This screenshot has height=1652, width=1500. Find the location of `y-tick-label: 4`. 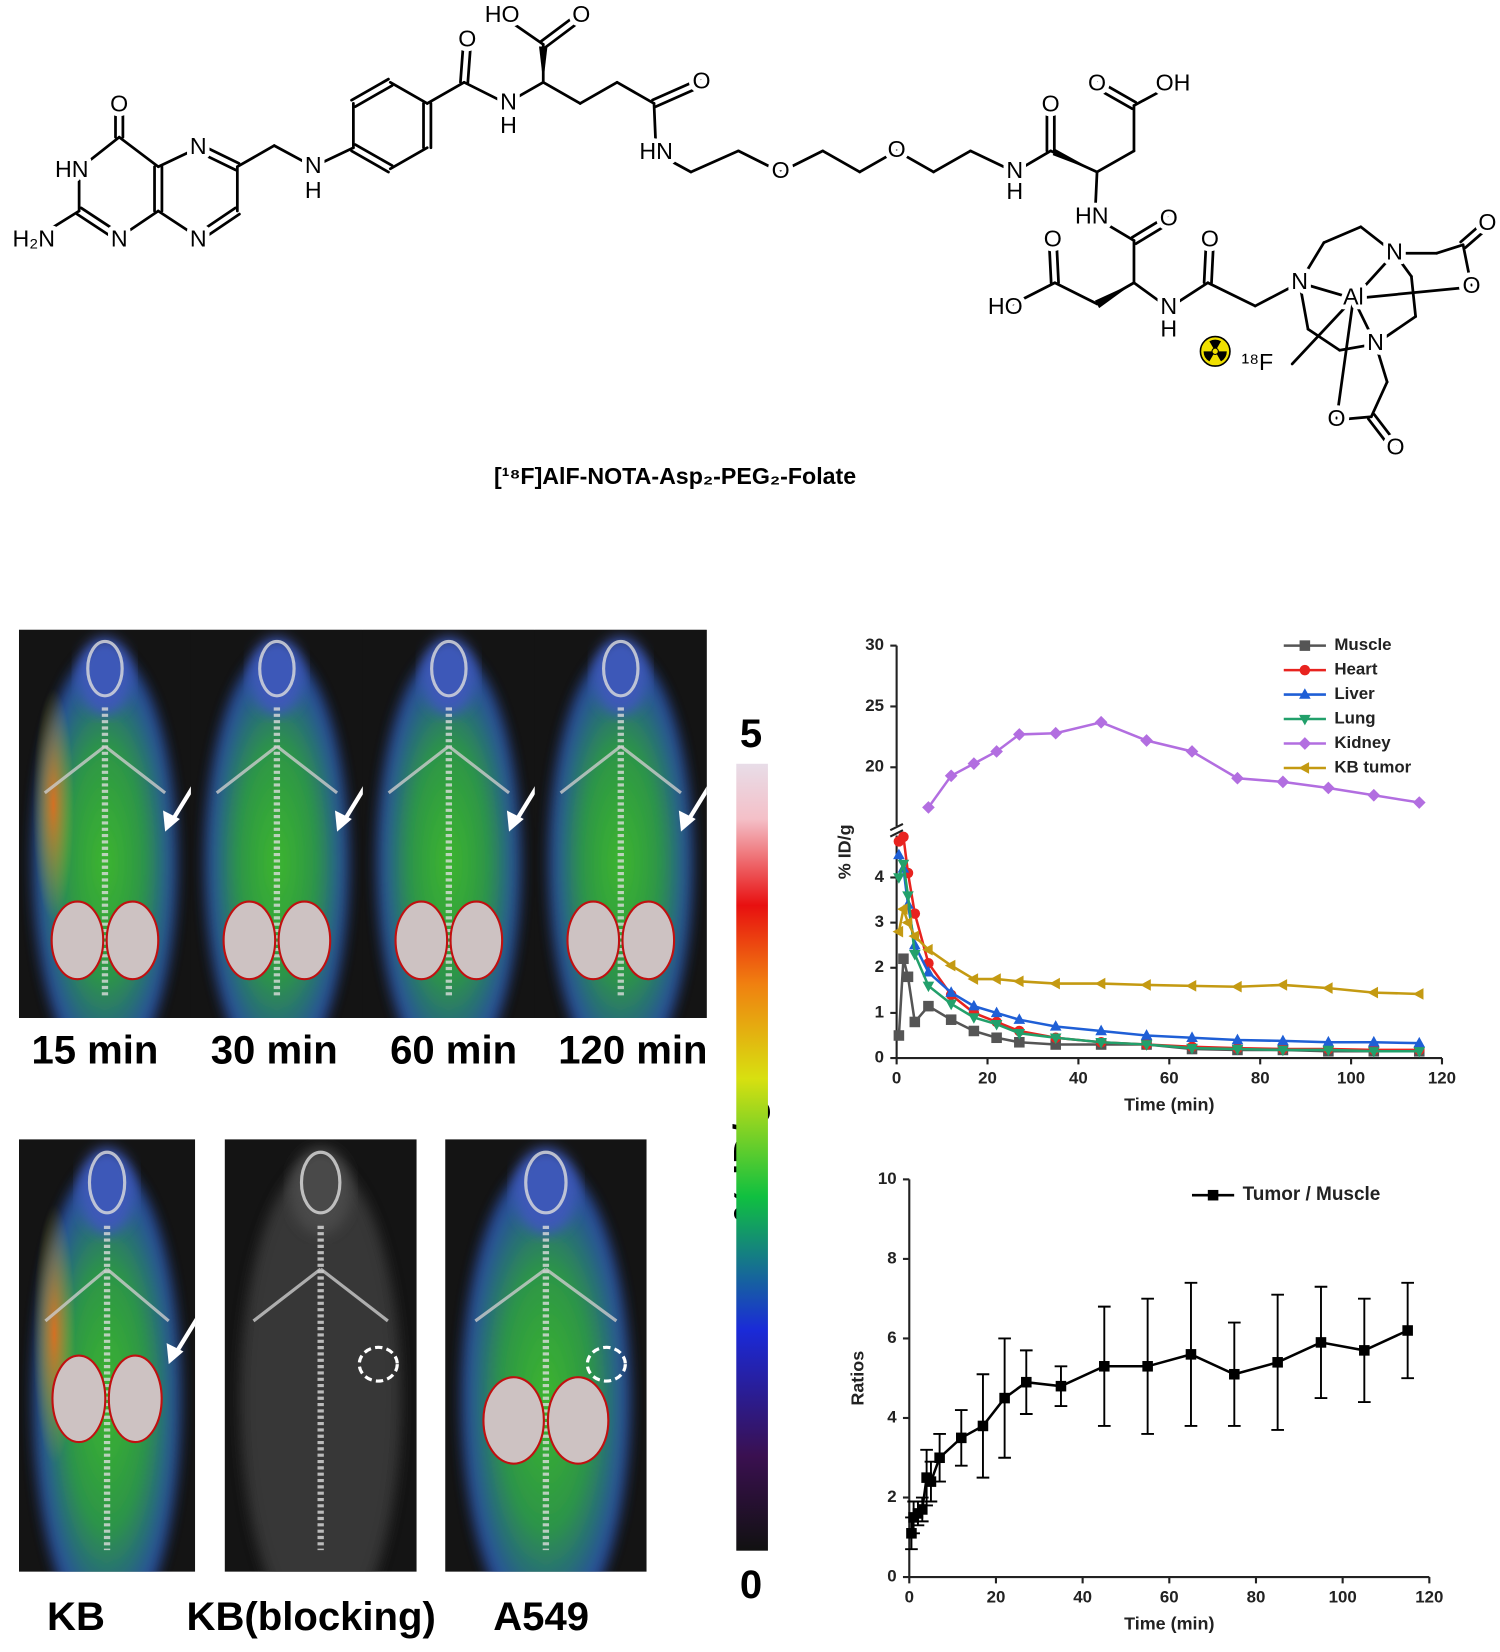

y-tick-label: 4 is located at coordinates (892, 1416).